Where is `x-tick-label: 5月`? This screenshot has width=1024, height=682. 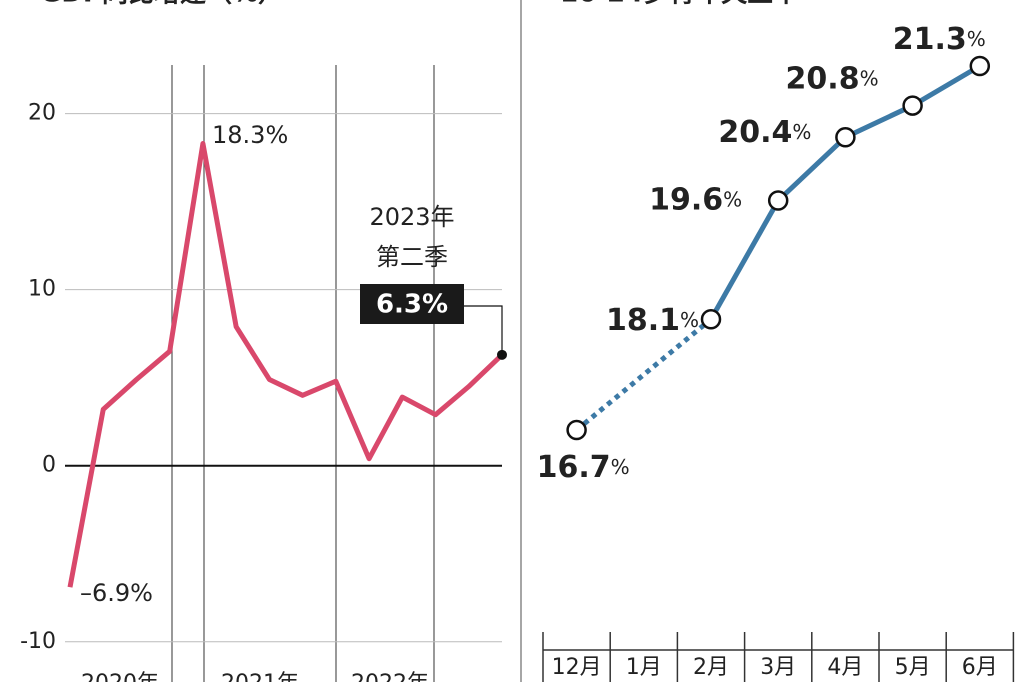 x-tick-label: 5月 is located at coordinates (913, 667).